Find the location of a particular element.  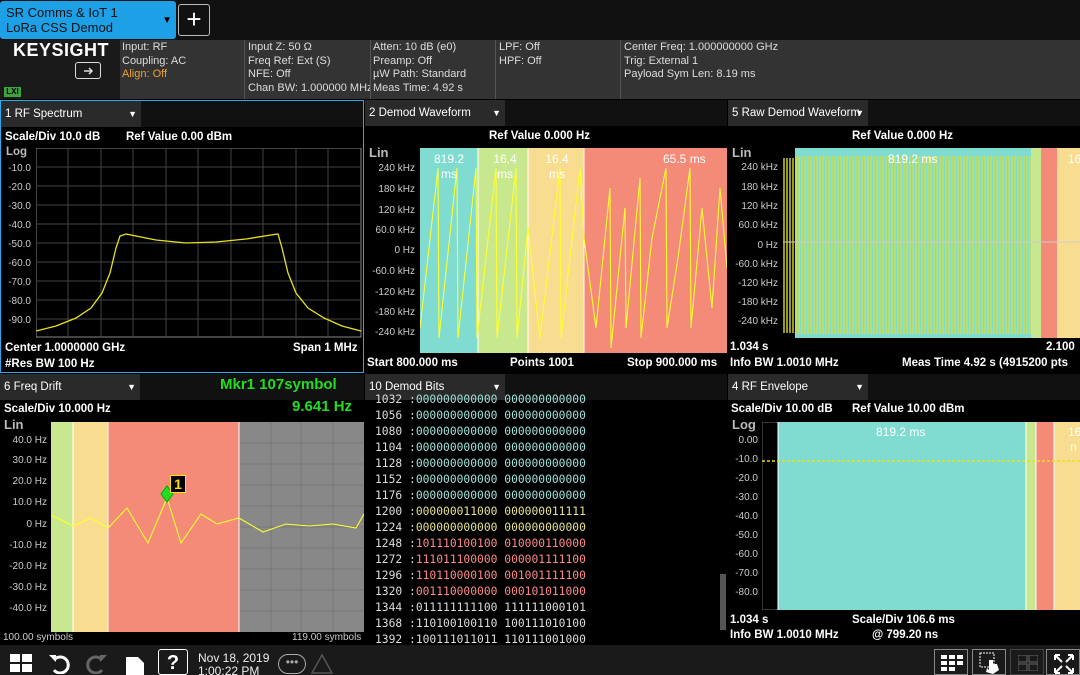

freq-drift-trace-plot is located at coordinates (207, 527).